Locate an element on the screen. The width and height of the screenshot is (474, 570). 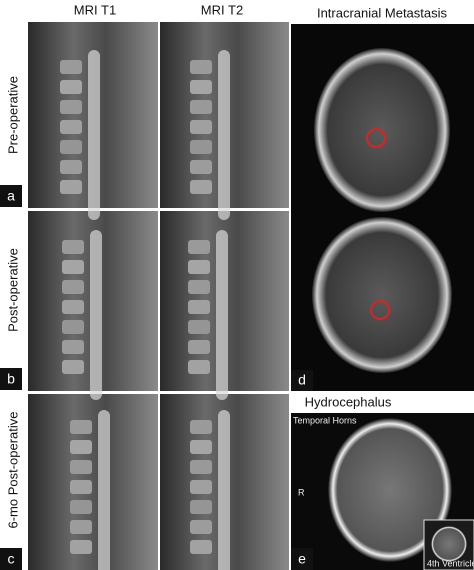
column-header: MRI T1 is located at coordinates (95, 9).